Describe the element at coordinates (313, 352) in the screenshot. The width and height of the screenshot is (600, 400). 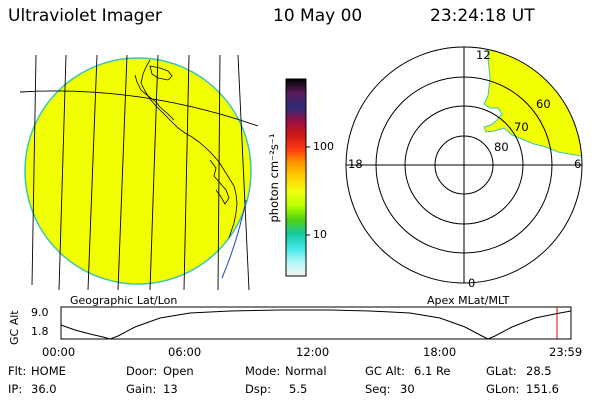
I see `altitude-xtick-1200: 12:00` at that location.